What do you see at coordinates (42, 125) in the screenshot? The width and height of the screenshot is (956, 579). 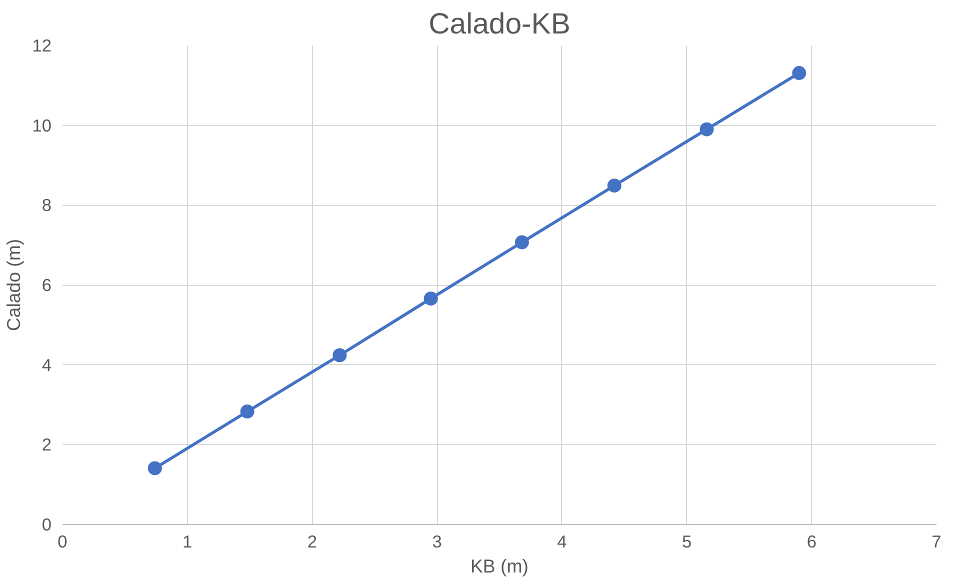 I see `y-tick-label: 10` at bounding box center [42, 125].